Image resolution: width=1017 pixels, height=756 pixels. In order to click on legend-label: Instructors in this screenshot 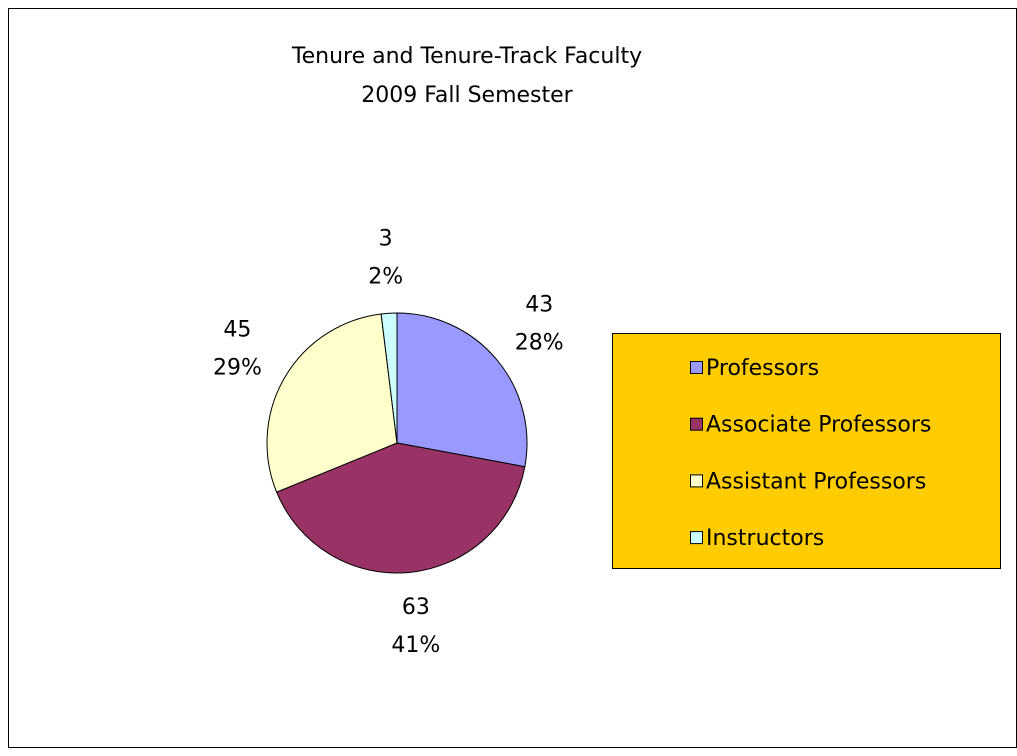, I will do `click(765, 538)`.